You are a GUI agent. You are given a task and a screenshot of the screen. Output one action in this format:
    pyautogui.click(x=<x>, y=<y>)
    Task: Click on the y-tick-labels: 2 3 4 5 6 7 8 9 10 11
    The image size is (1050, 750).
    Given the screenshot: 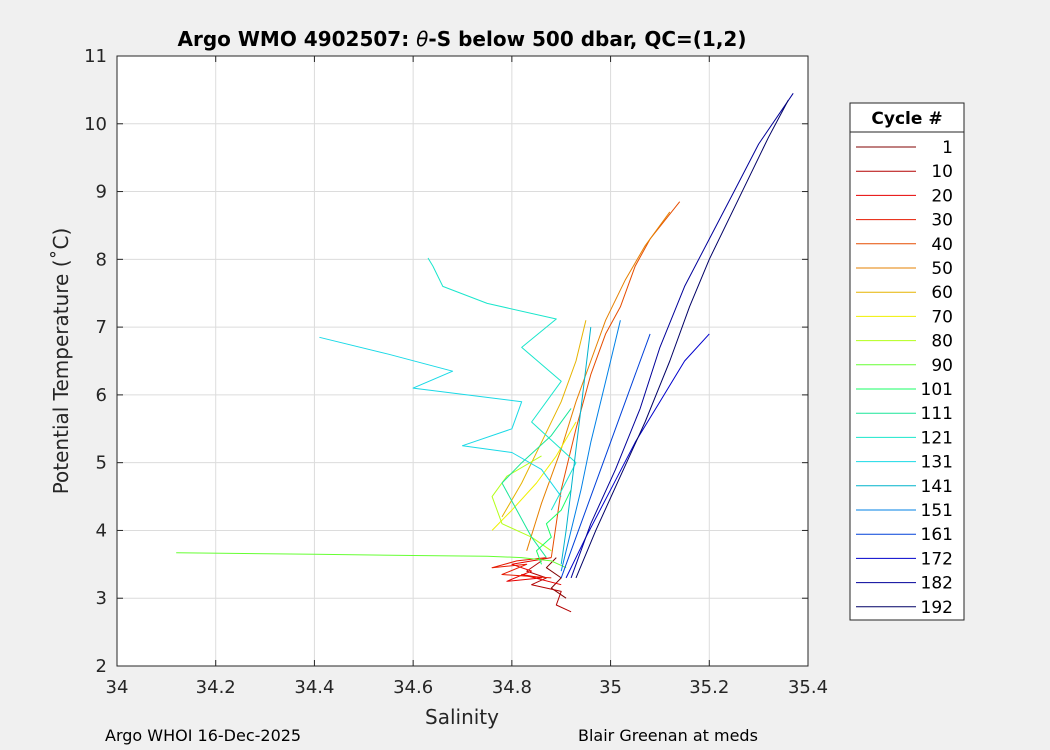 What is the action you would take?
    pyautogui.click(x=95, y=361)
    